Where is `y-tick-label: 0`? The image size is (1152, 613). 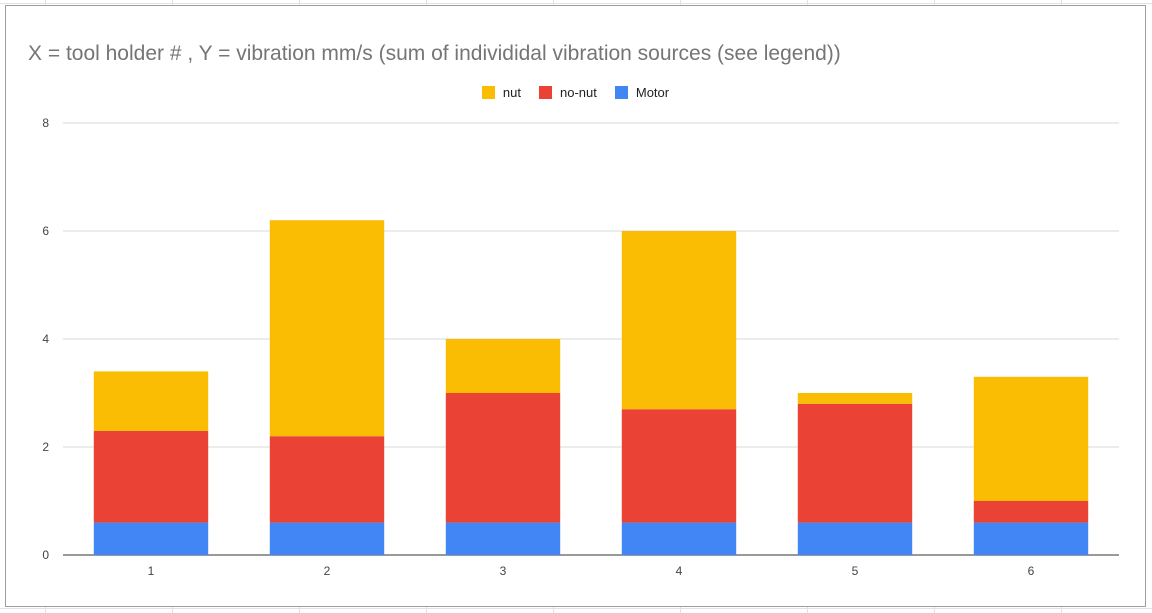 y-tick-label: 0 is located at coordinates (45, 555).